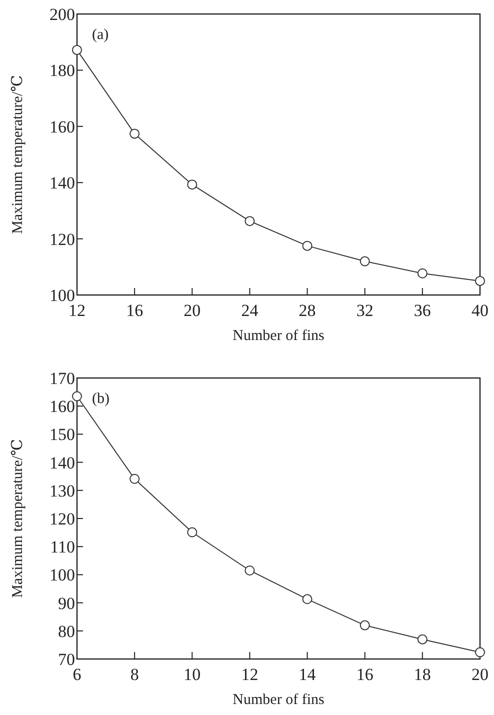  What do you see at coordinates (100, 35) in the screenshot?
I see `annotation: (a)` at bounding box center [100, 35].